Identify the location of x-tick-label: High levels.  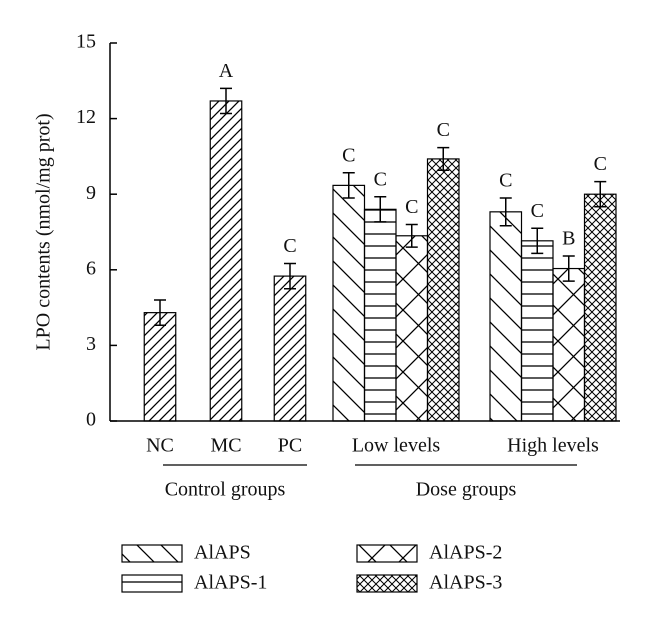
(553, 446).